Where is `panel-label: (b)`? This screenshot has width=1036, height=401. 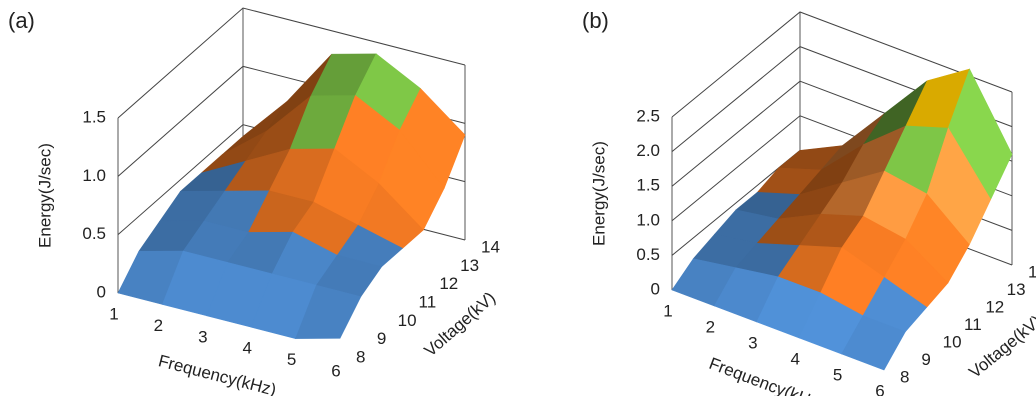 panel-label: (b) is located at coordinates (595, 20).